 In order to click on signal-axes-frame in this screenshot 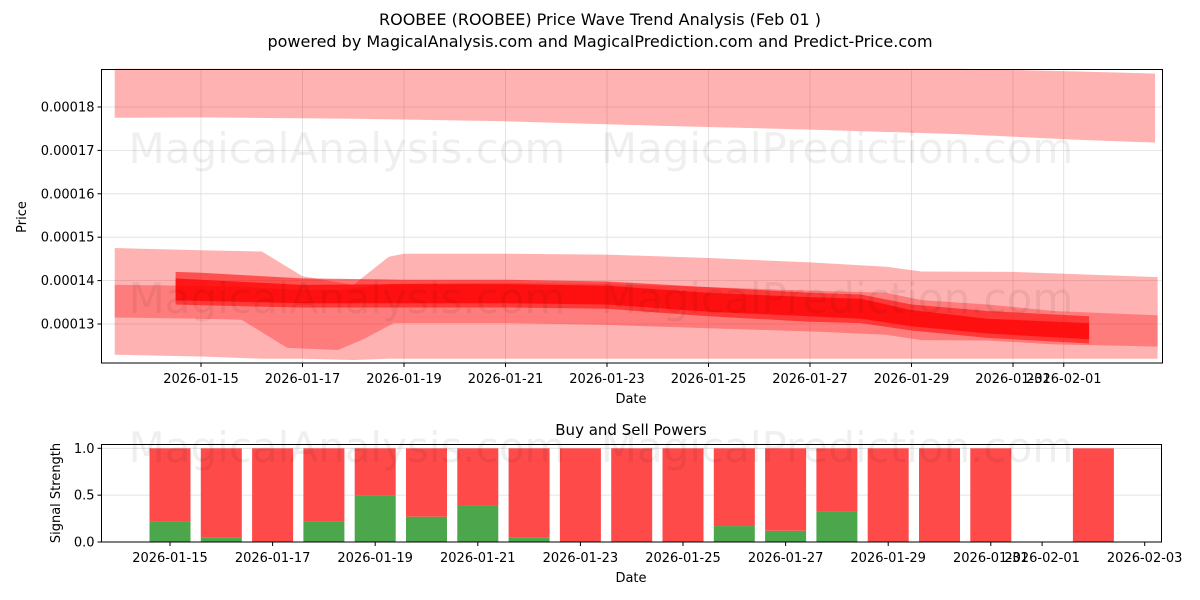, I will do `click(631, 493)`.